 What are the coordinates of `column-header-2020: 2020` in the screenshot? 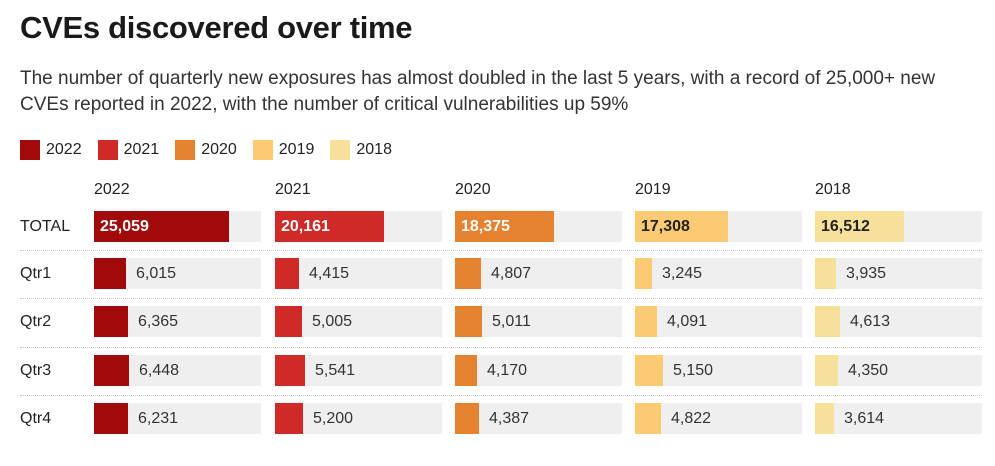 It's located at (473, 189).